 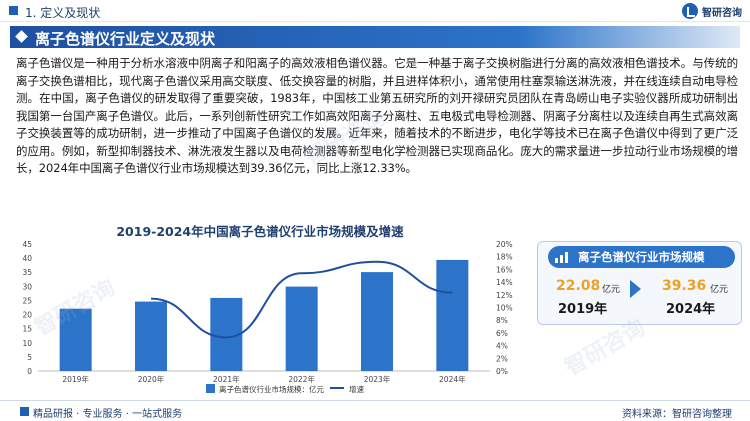 What do you see at coordinates (210, 388) in the screenshot?
I see `legend-bar-swatch` at bounding box center [210, 388].